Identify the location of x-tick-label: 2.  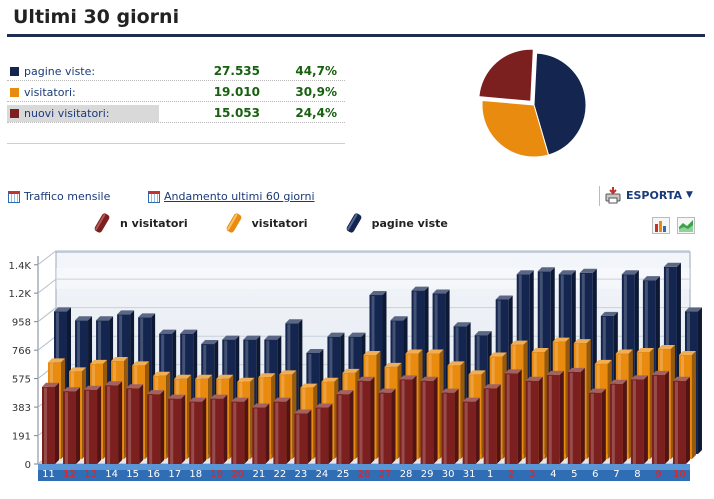
(511, 474).